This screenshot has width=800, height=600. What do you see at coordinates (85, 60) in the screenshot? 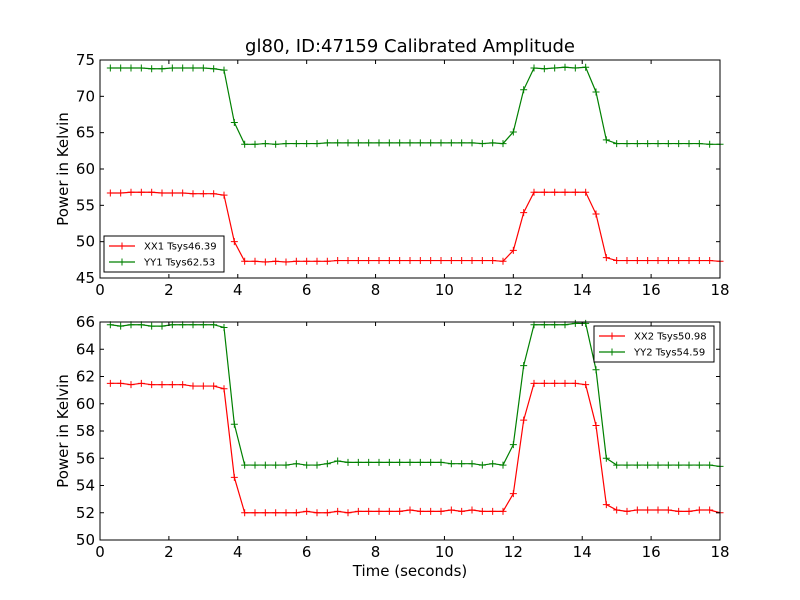
I see `y-tick-label: 75` at bounding box center [85, 60].